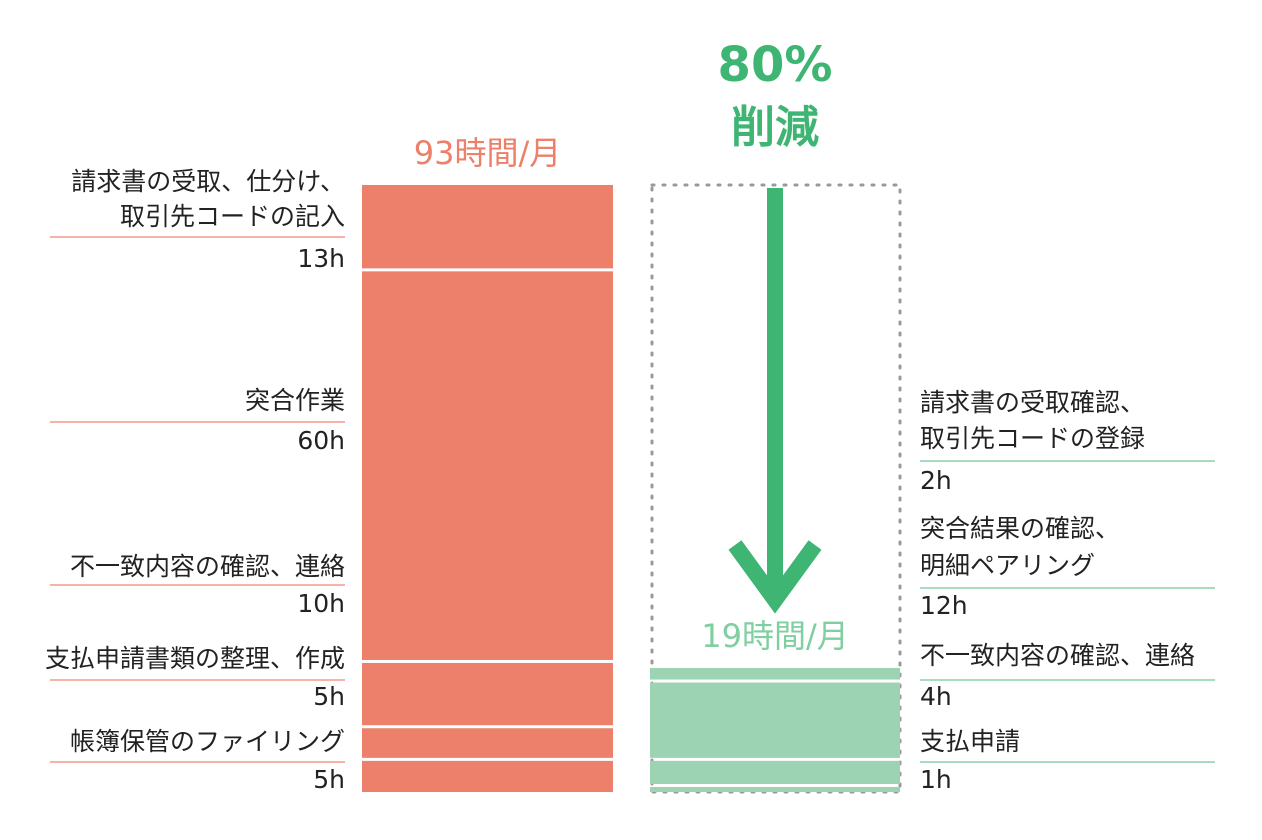 This screenshot has width=1262, height=840. Describe the element at coordinates (936, 480) in the screenshot. I see `segment-value-label: 2h` at that location.